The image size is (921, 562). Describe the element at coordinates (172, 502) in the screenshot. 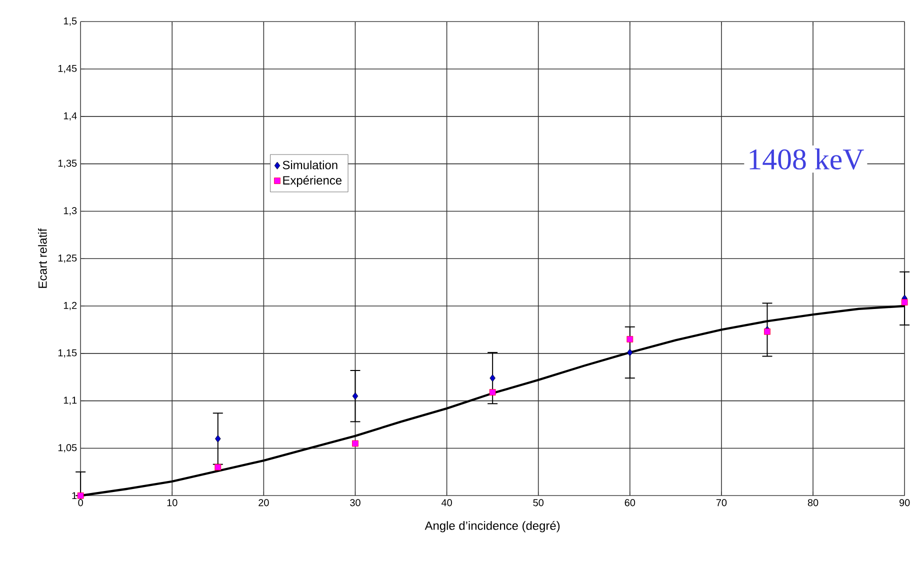

I see `x-tick-label: 10` at that location.